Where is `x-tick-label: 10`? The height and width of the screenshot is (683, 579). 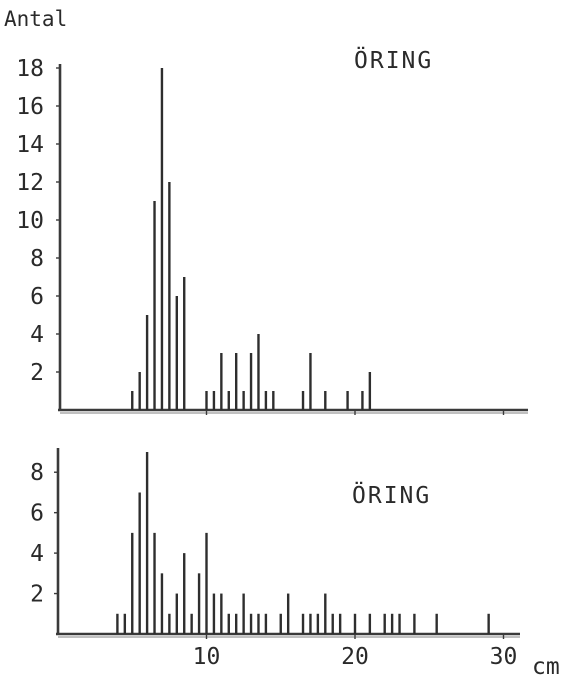
x-tick-label: 10 is located at coordinates (207, 657).